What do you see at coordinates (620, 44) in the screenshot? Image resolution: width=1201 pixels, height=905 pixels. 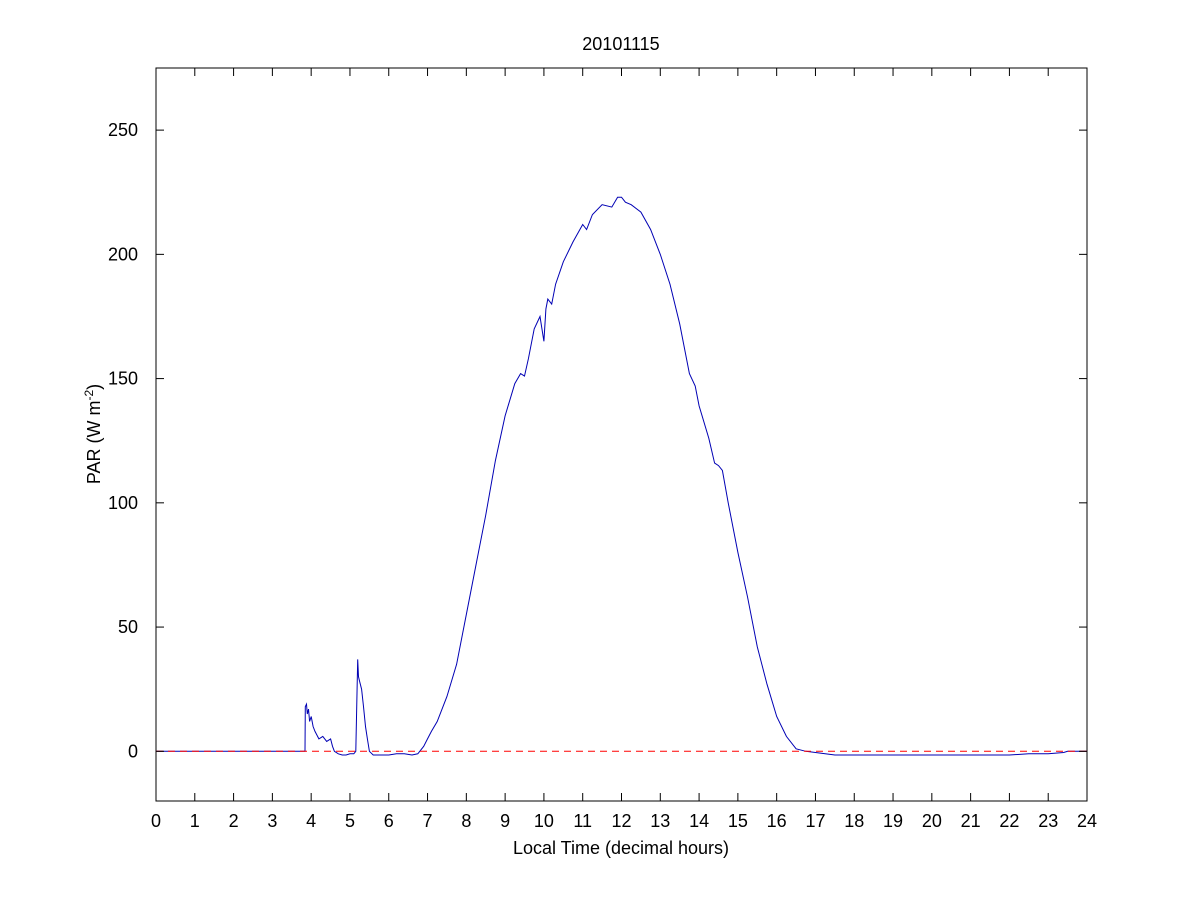 I see `chart-title: 20101115` at bounding box center [620, 44].